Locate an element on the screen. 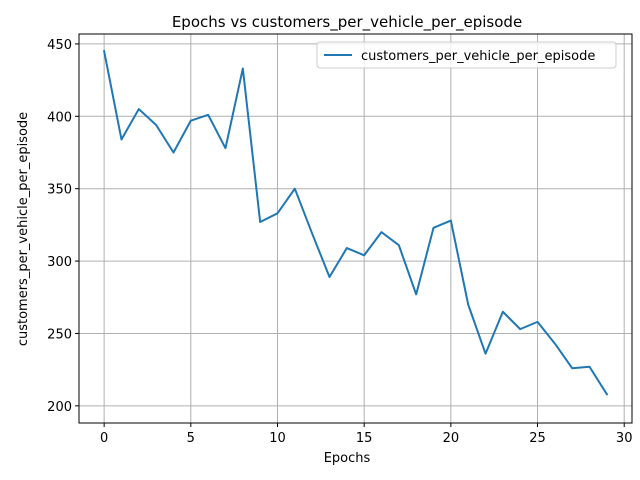 The image size is (640, 480). y-axis: 200 250 300 350 400 450 is located at coordinates (63, 226).